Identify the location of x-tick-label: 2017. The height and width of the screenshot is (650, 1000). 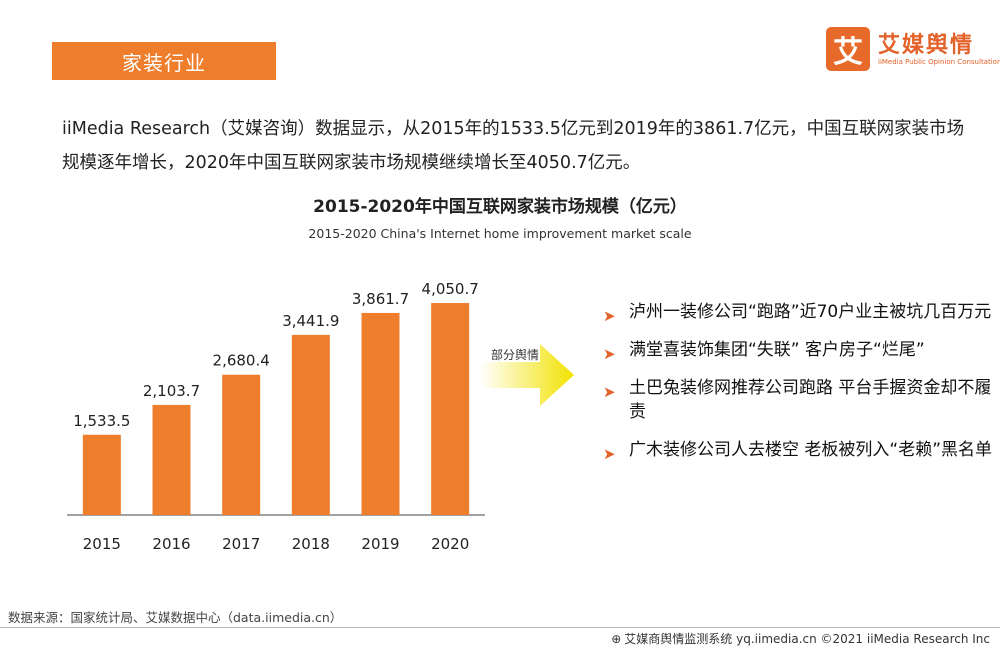
(241, 544).